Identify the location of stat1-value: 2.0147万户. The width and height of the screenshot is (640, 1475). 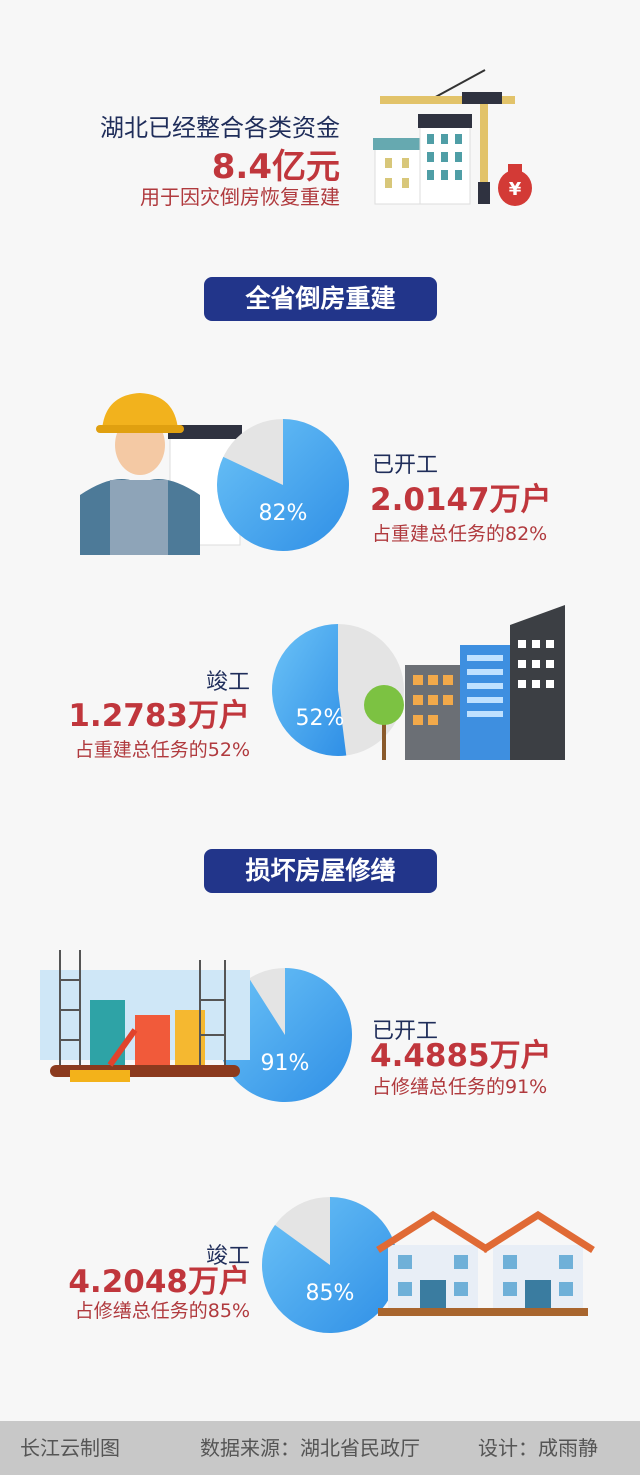
(461, 500).